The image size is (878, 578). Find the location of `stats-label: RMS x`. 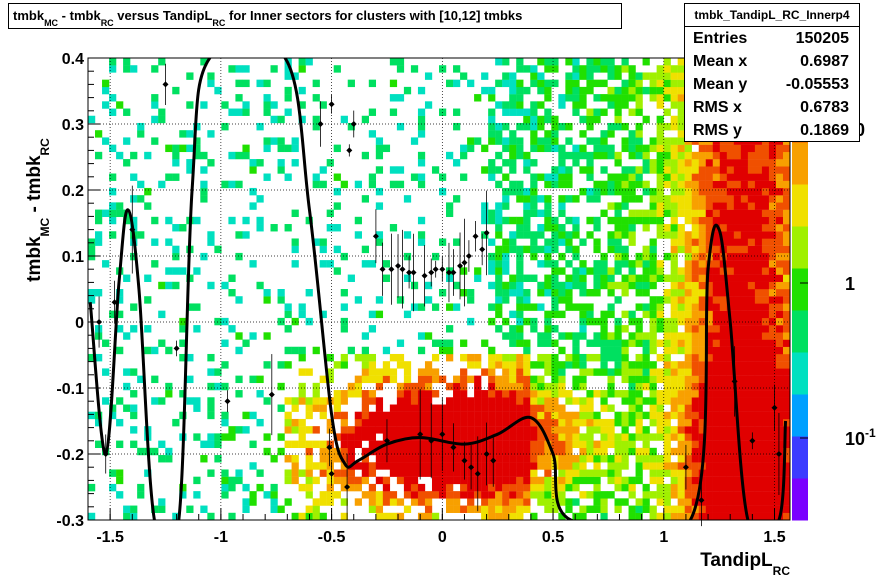

stats-label: RMS x is located at coordinates (717, 107).